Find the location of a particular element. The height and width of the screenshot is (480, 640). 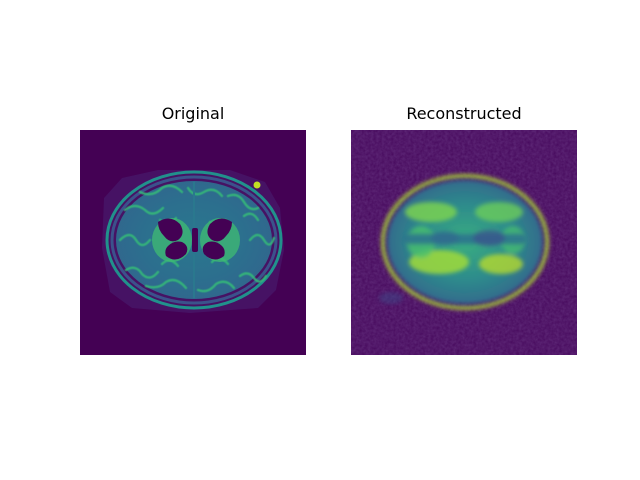

skull-ring is located at coordinates (194, 240).